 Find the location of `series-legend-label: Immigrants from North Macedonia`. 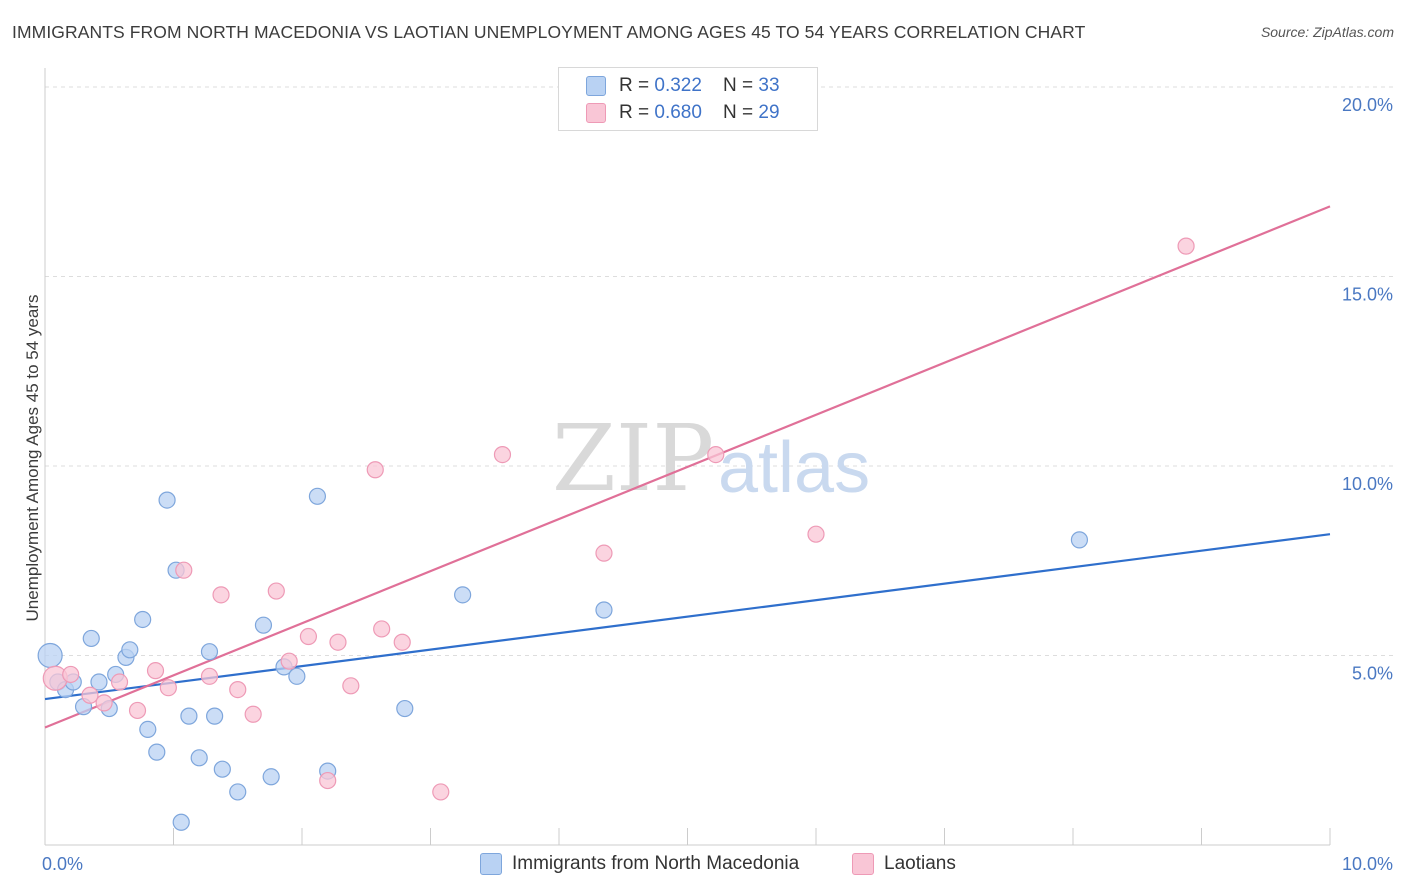

series-legend-label: Immigrants from North Macedonia is located at coordinates (656, 863).